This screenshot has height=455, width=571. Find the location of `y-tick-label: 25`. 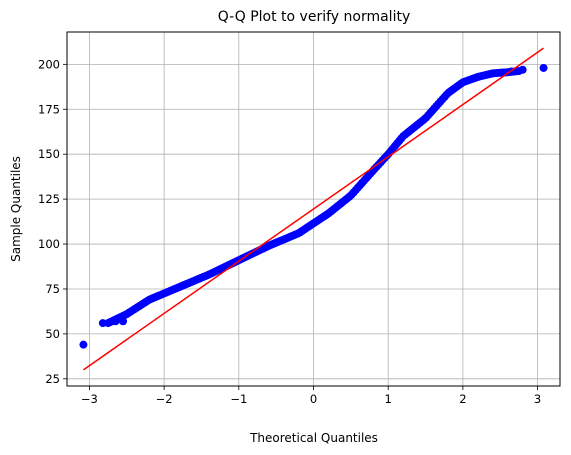

y-tick-label: 25 is located at coordinates (52, 379).